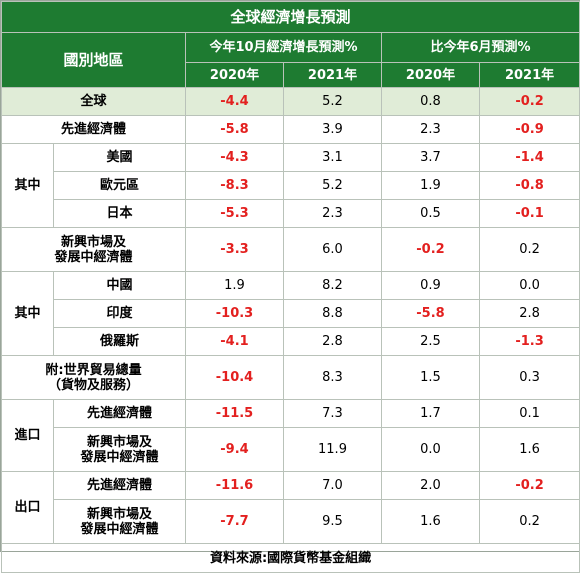 Image resolution: width=580 pixels, height=573 pixels. I want to click on row-label: 附:世界貿易總量 （貨物及服務）, so click(93, 377).